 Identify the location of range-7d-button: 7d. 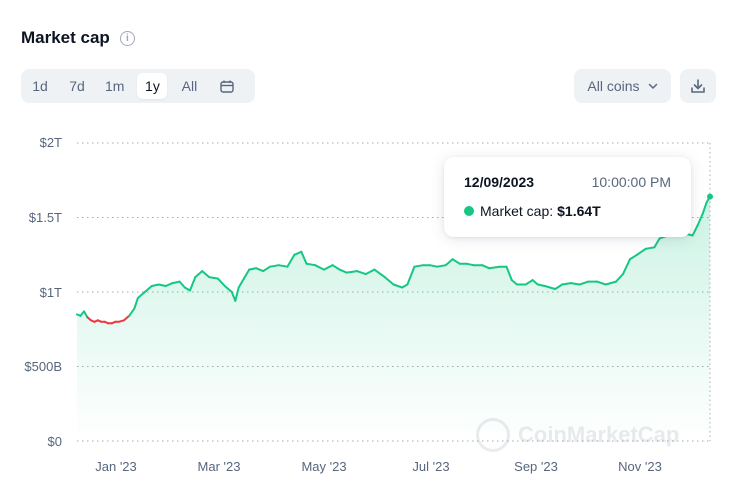
(77, 86).